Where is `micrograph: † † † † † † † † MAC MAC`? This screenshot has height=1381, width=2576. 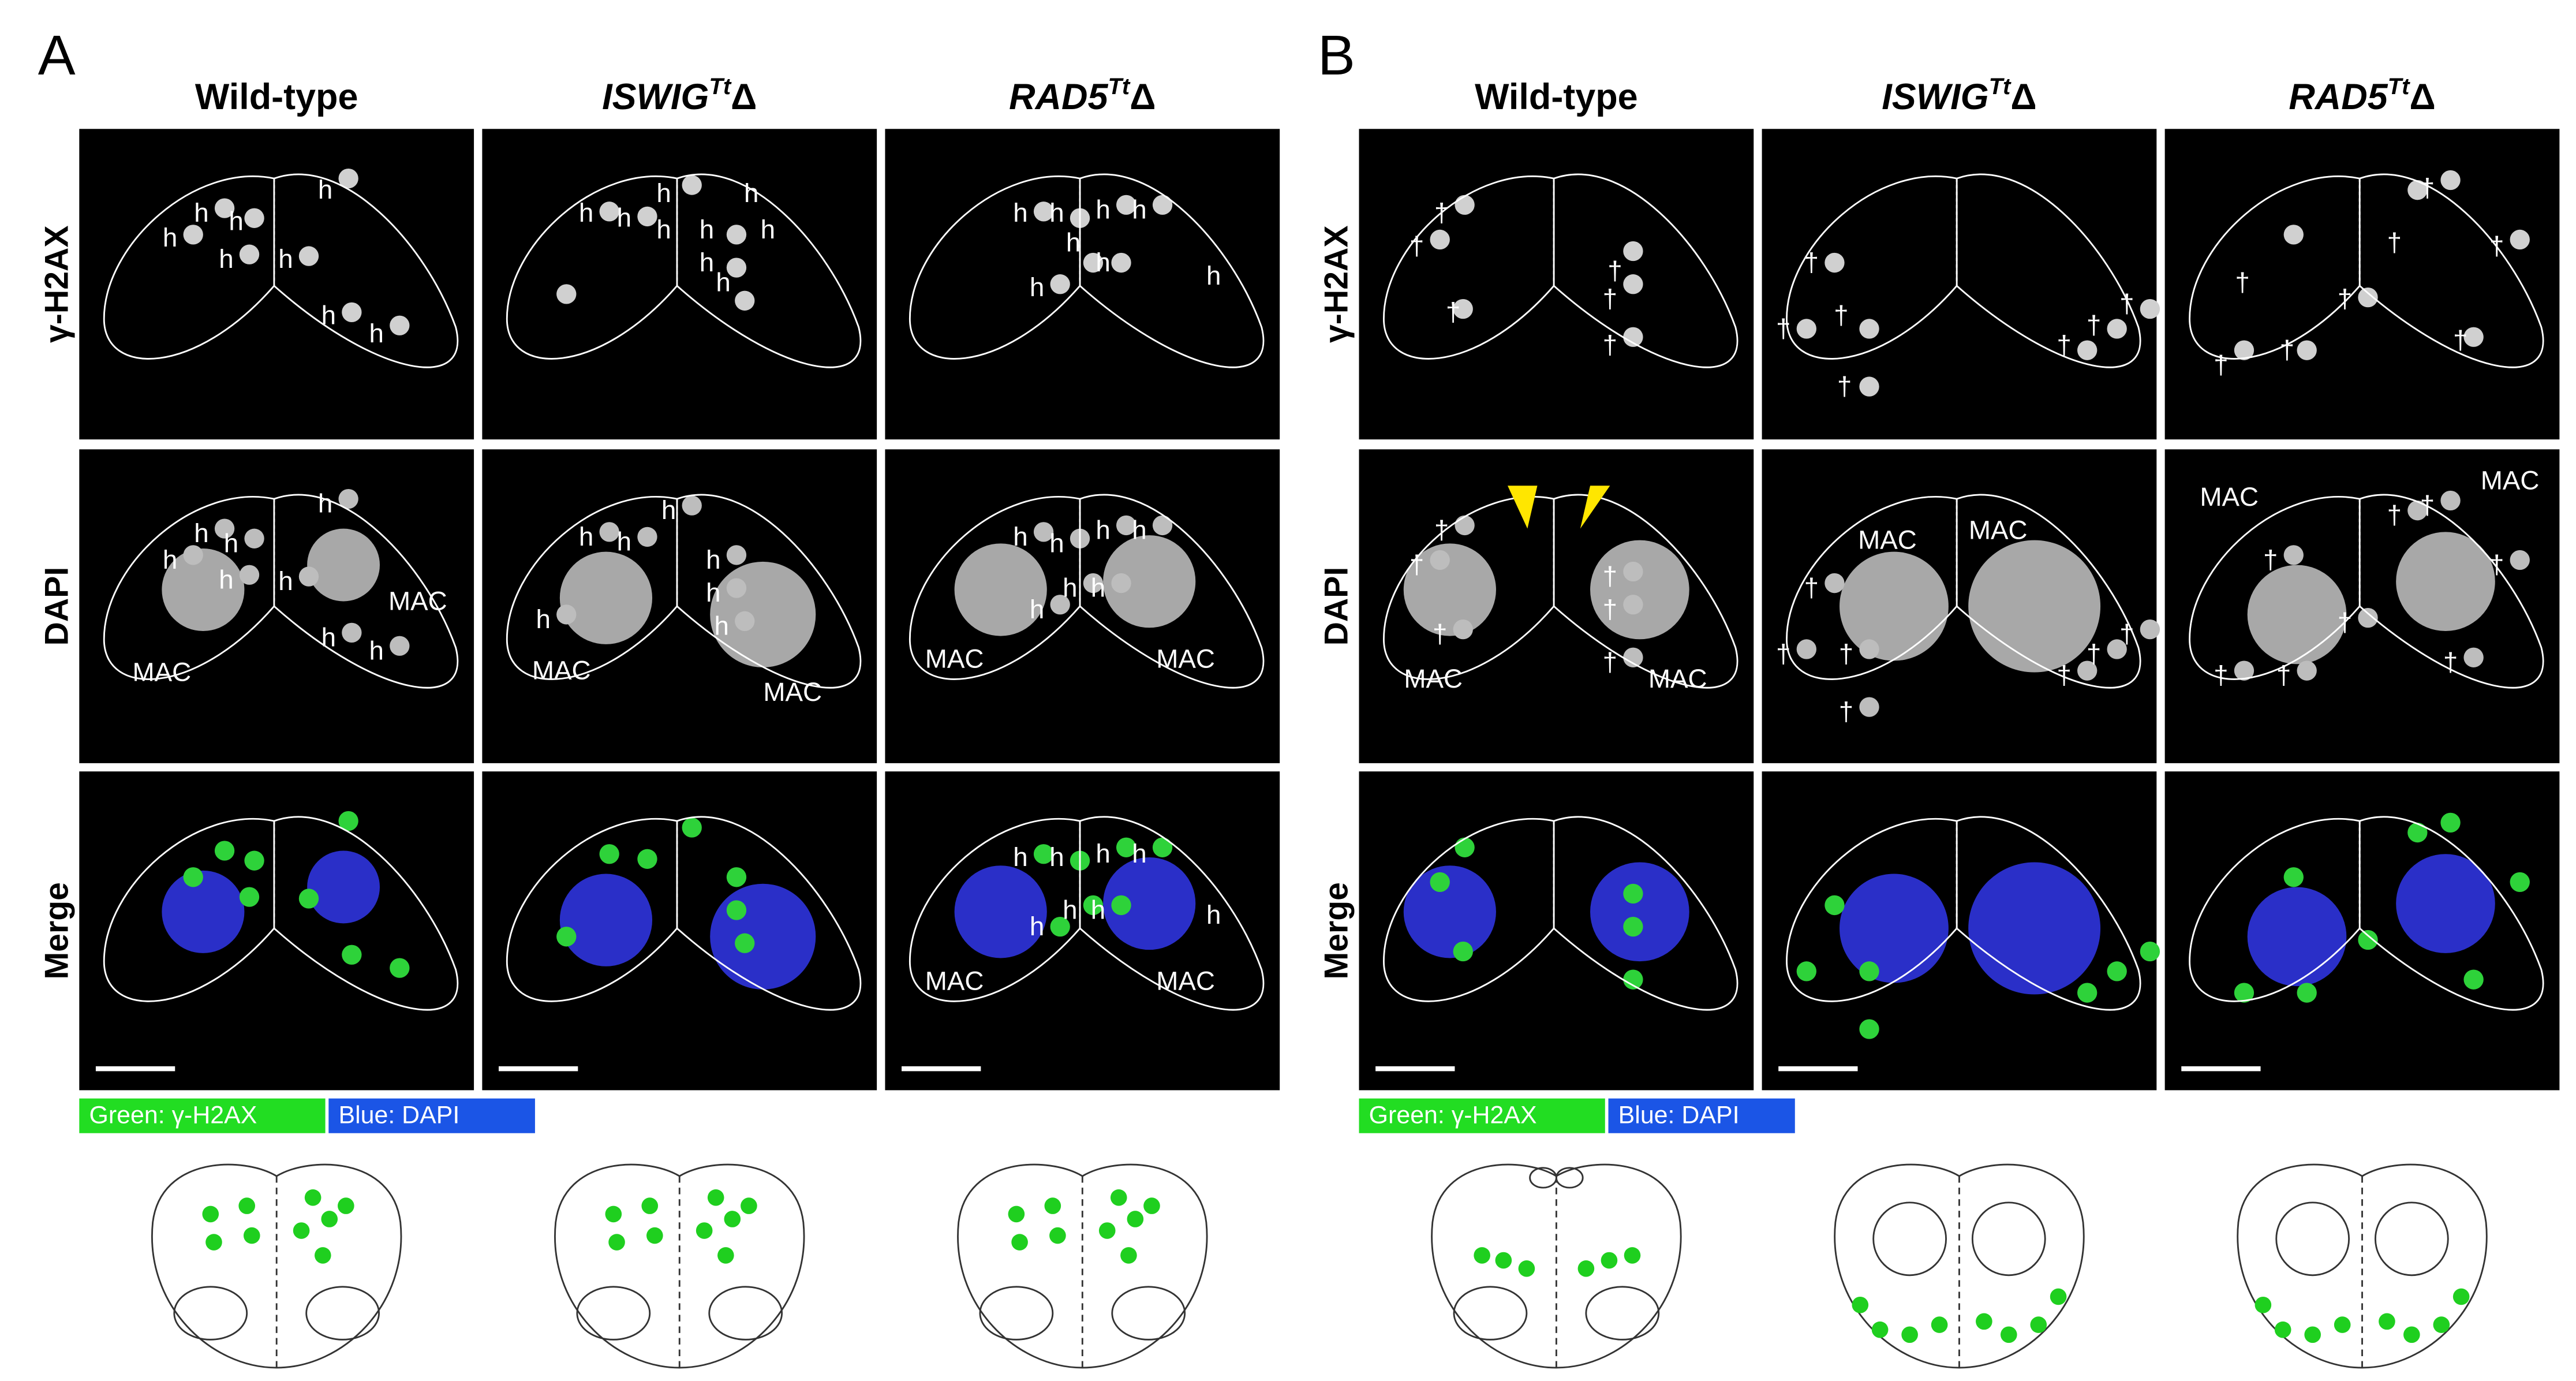 micrograph: † † † † † † † † MAC MAC is located at coordinates (2362, 606).